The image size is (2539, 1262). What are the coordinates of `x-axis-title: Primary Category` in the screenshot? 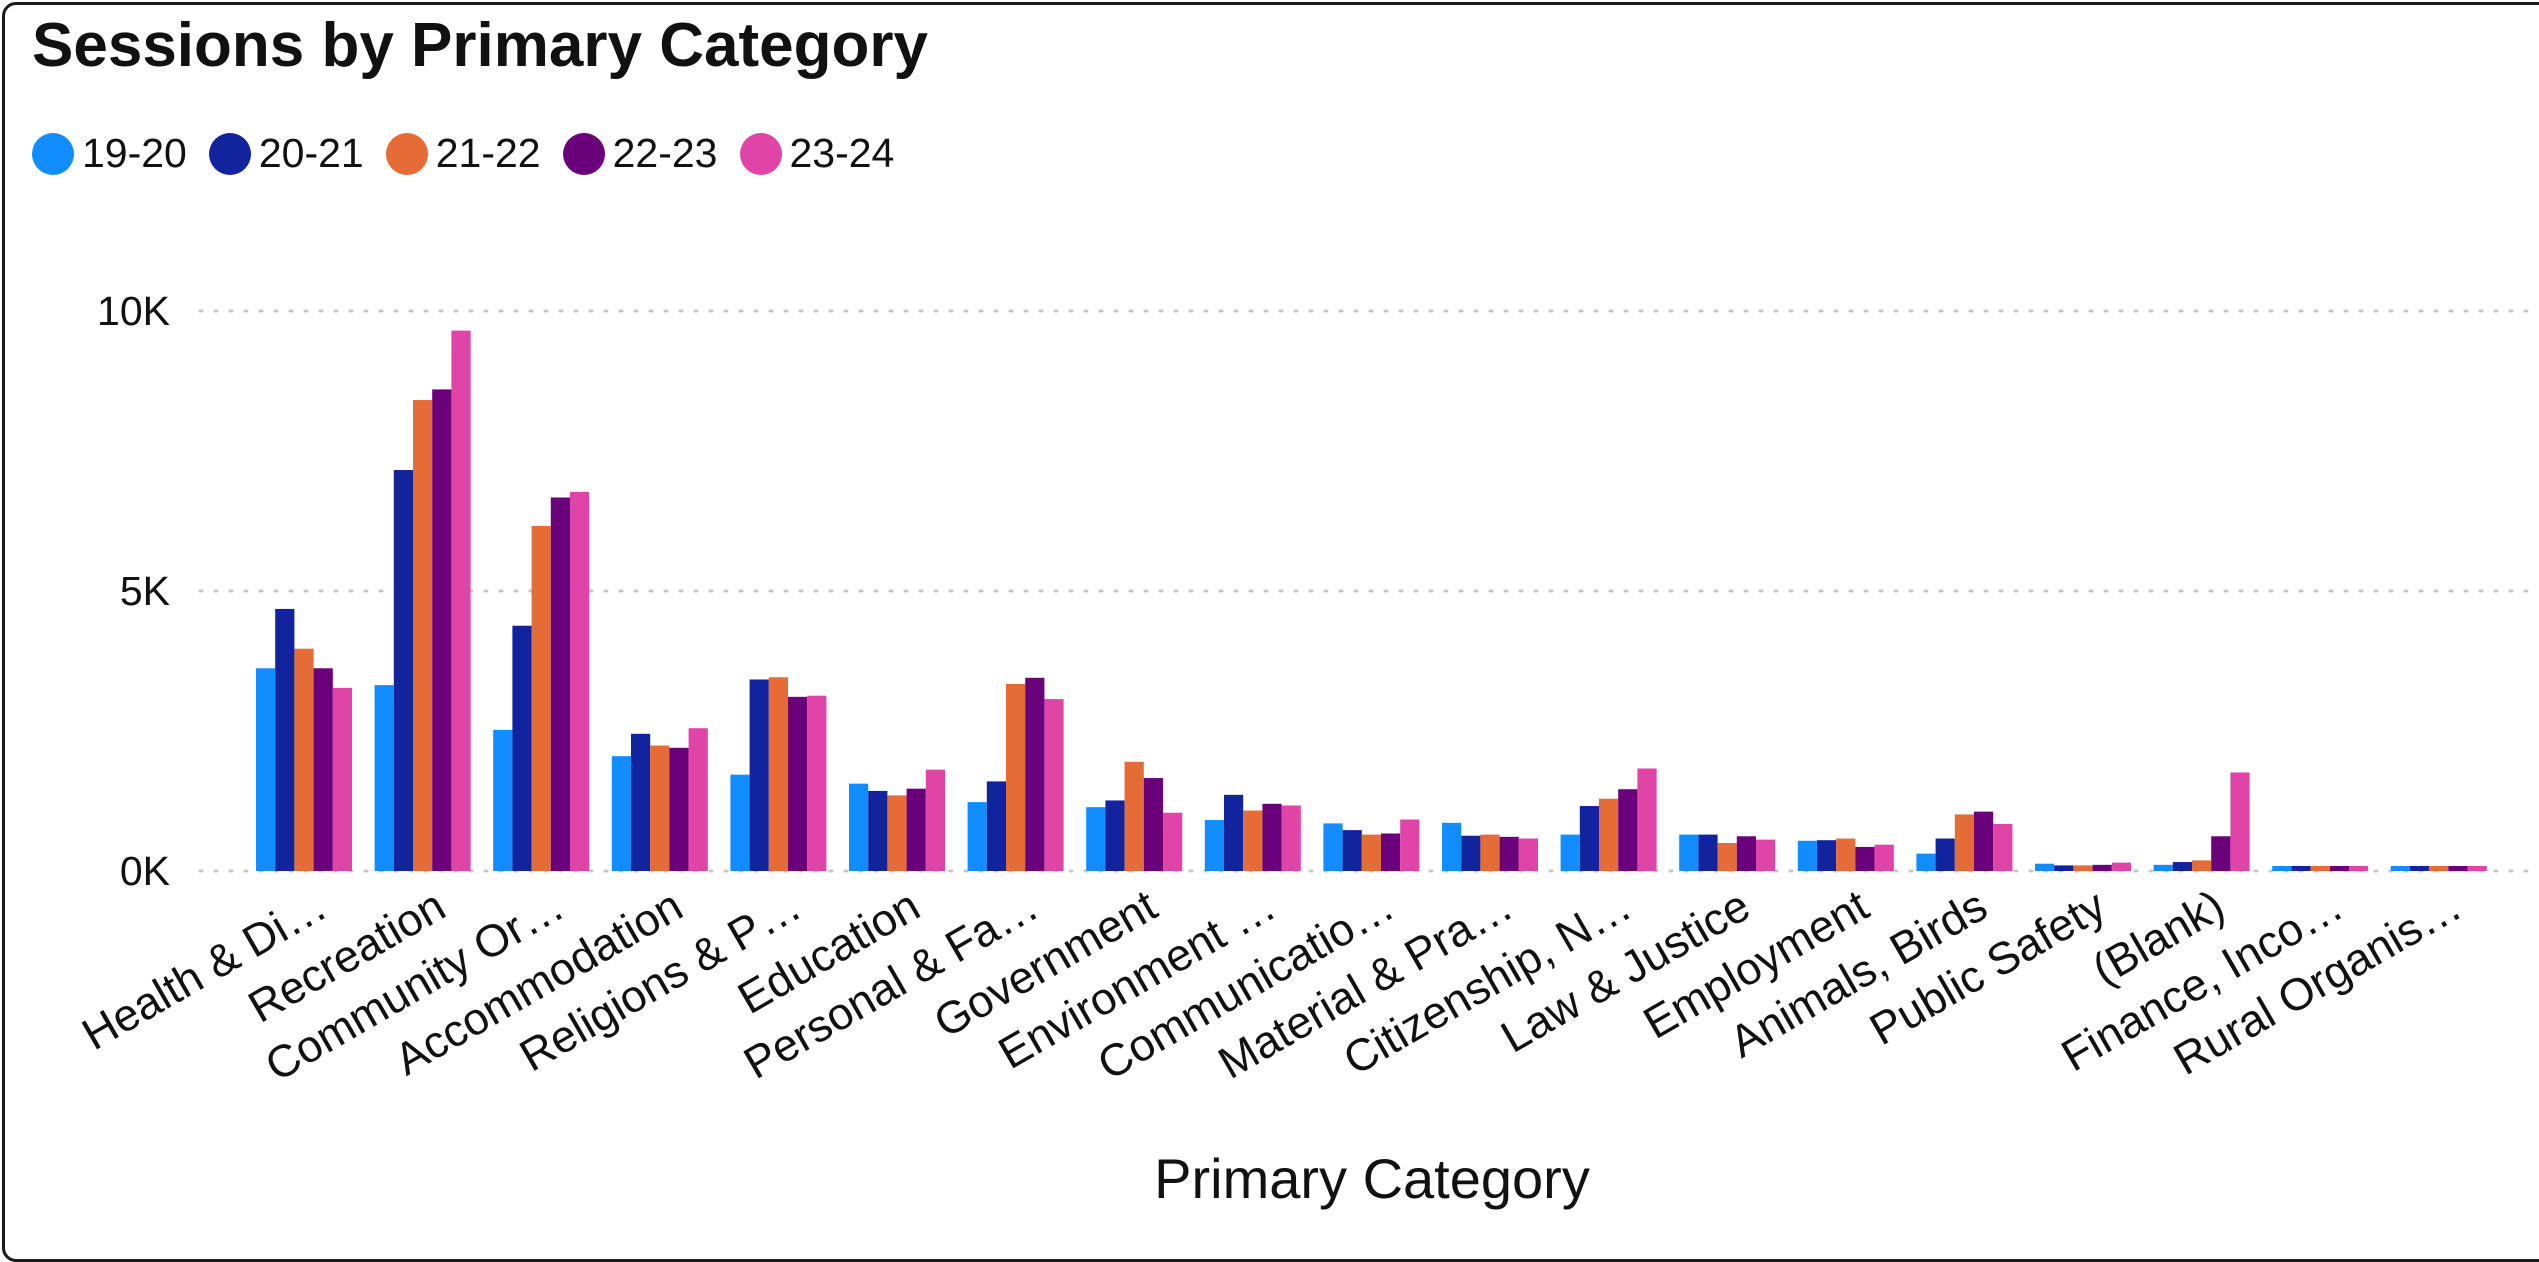 It's located at (1372, 1178).